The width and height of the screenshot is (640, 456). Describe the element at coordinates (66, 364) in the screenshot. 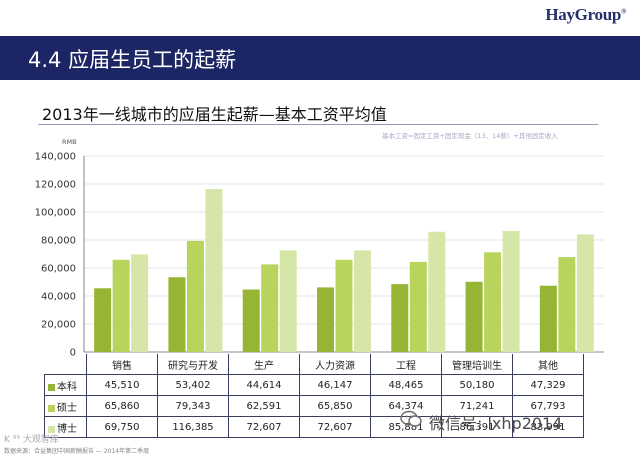

I see `table-corner` at that location.